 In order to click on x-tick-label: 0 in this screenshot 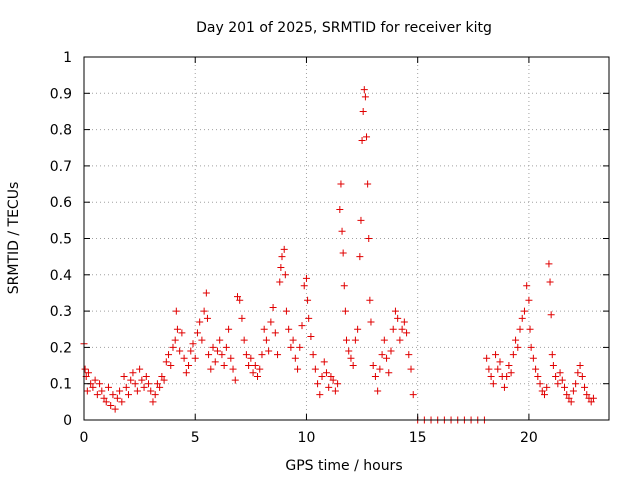, I will do `click(84, 438)`.